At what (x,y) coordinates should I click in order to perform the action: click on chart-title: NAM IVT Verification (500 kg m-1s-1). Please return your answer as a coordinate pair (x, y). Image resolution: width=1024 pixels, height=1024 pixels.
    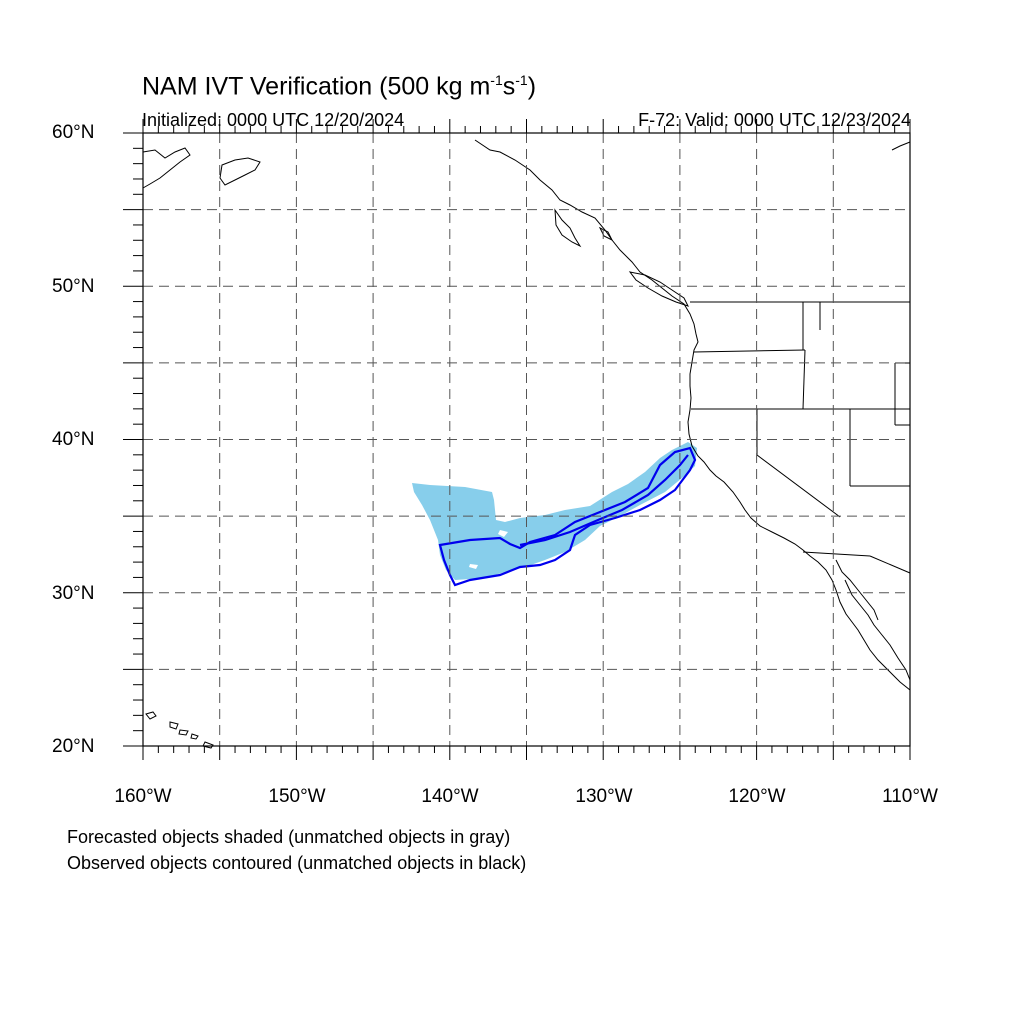
    Looking at the image, I should click on (339, 86).